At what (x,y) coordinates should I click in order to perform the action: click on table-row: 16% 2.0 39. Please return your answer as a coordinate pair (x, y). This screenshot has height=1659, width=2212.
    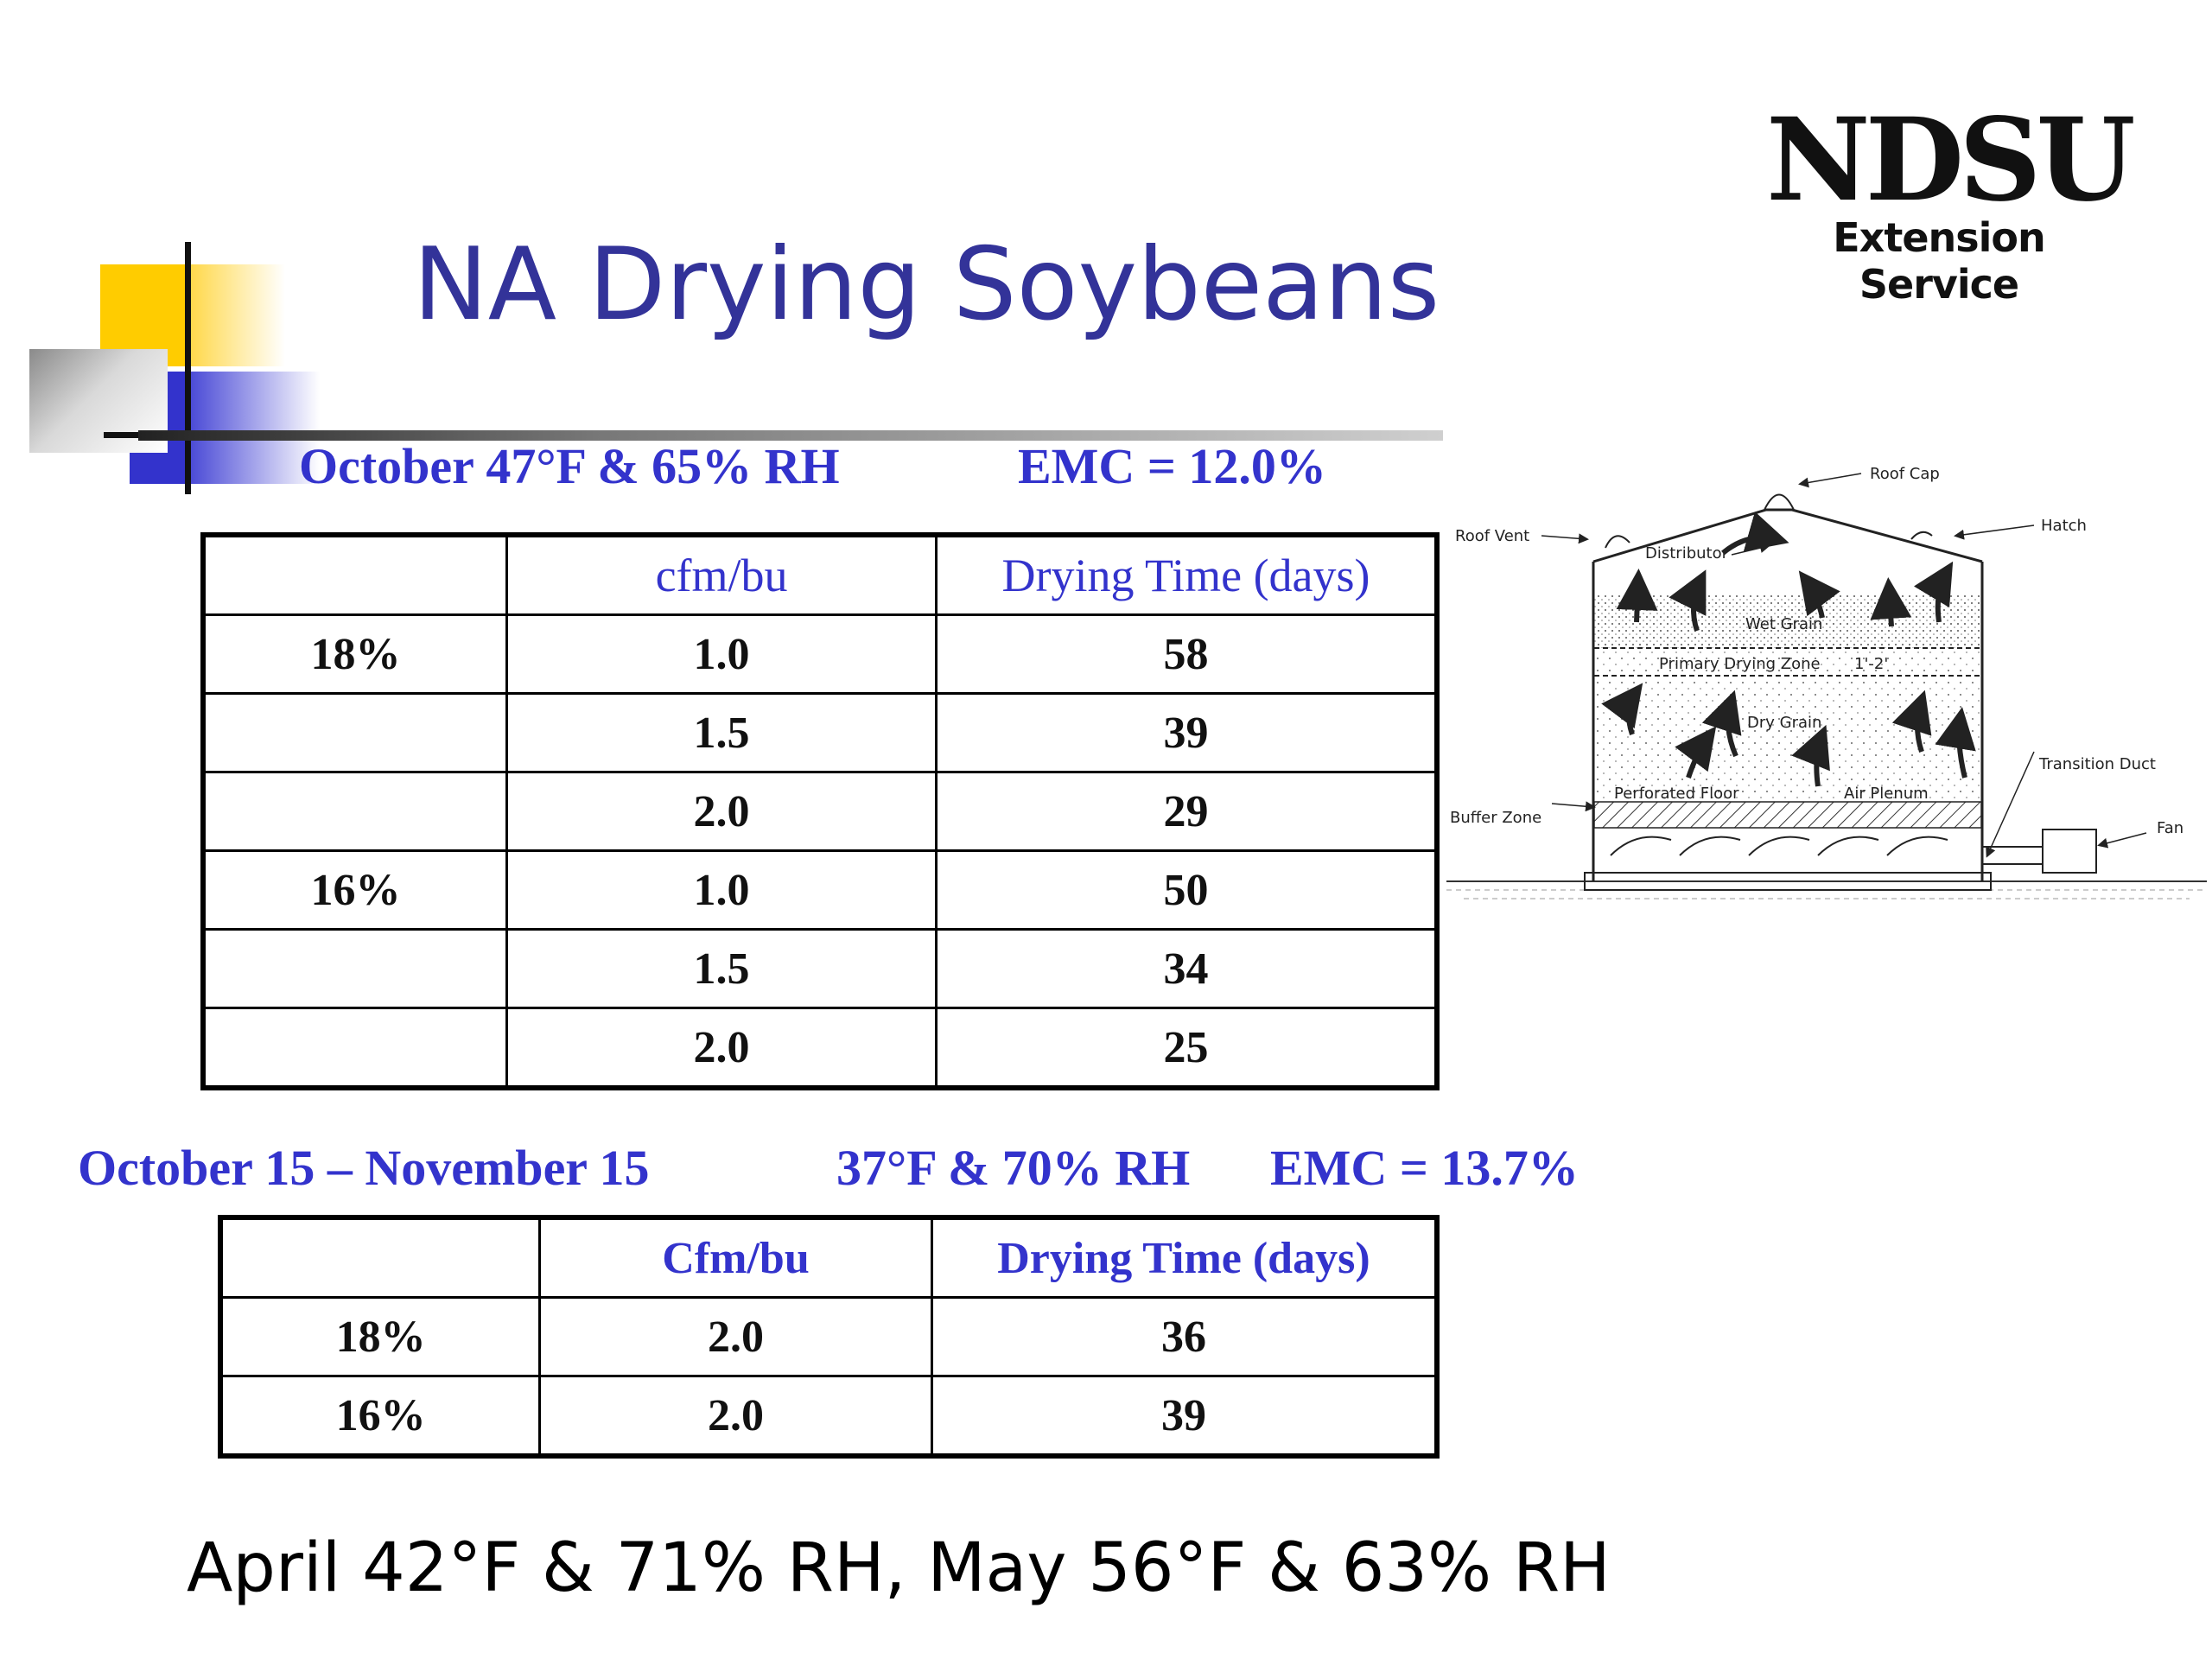
    Looking at the image, I should click on (829, 1416).